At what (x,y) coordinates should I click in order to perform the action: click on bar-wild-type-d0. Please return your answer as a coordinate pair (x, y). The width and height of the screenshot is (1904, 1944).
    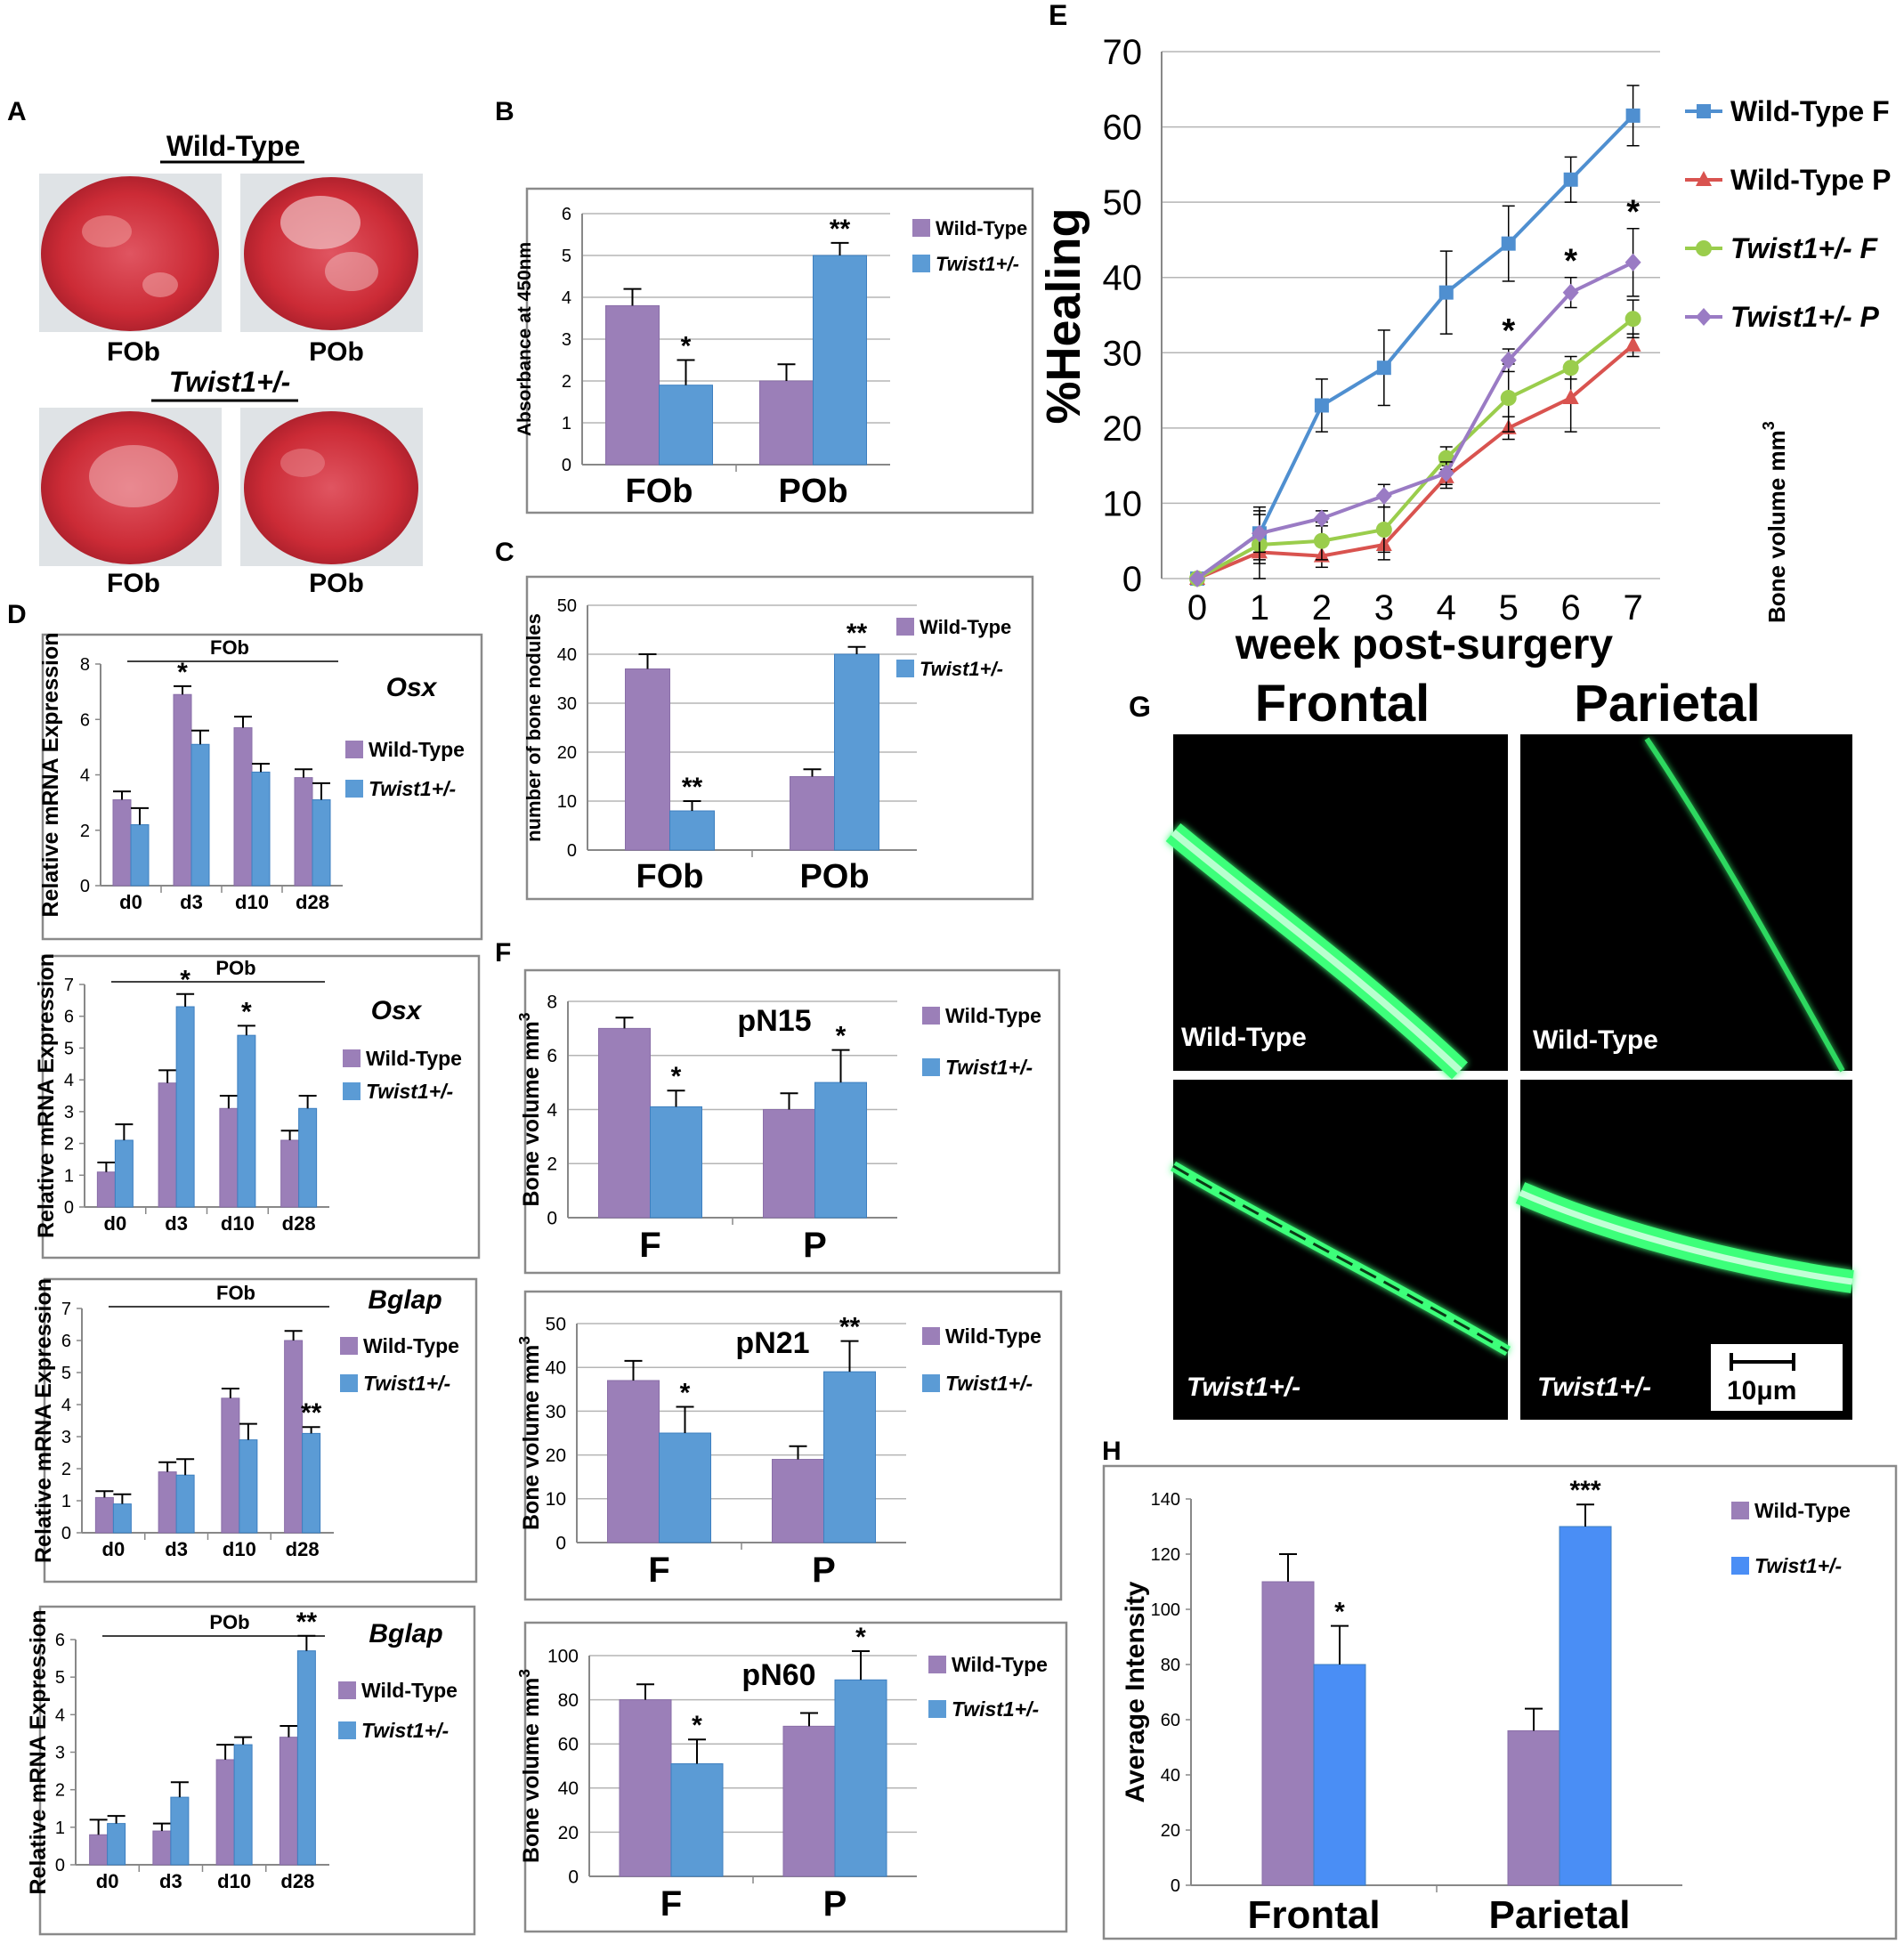
    Looking at the image, I should click on (104, 1515).